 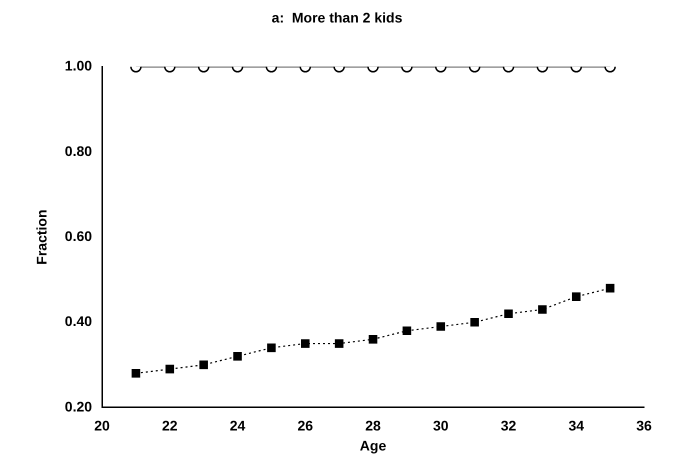 What do you see at coordinates (305, 426) in the screenshot?
I see `x-tick-label: 26` at bounding box center [305, 426].